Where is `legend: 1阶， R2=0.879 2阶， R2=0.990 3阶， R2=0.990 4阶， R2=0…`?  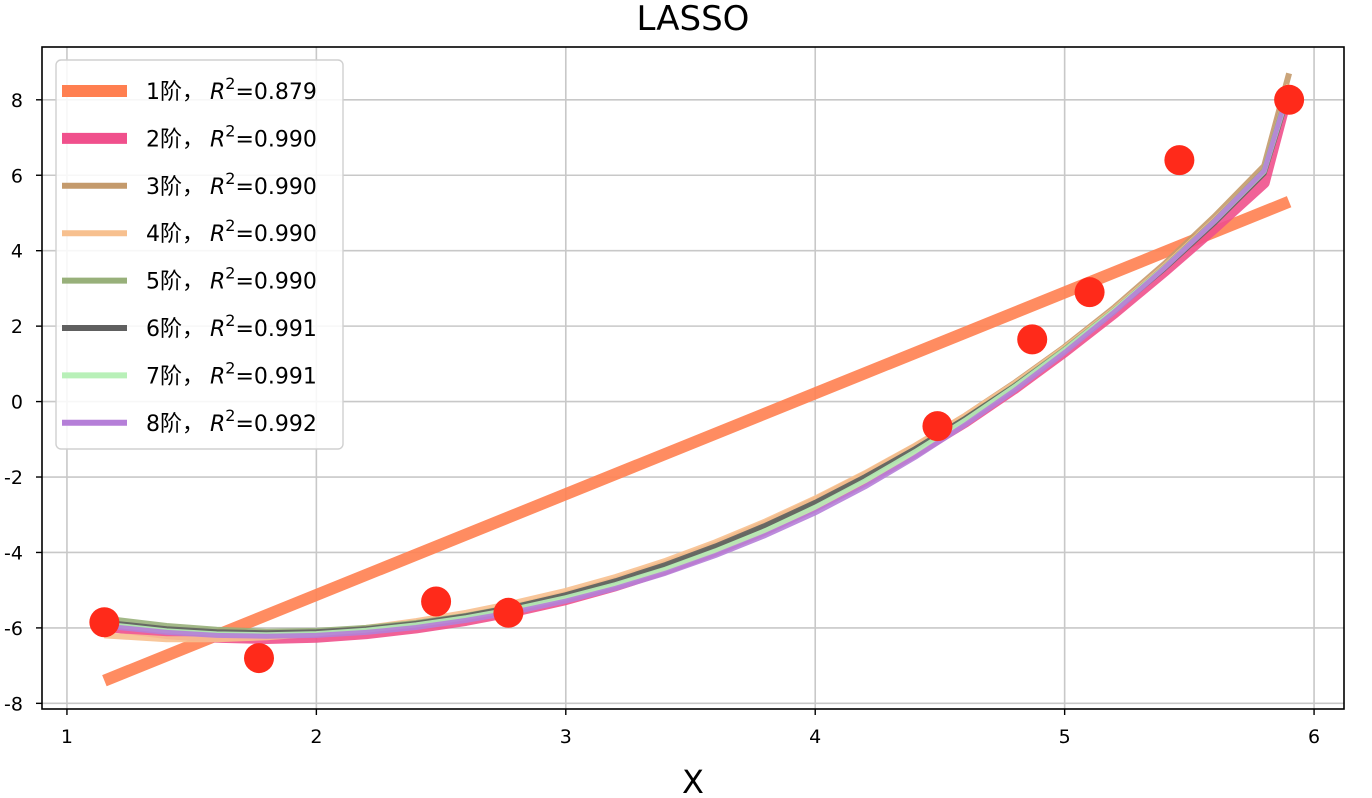
legend: 1阶， R2=0.879 2阶， R2=0.990 3阶， R2=0.990 4阶， R2=0… is located at coordinates (199, 254).